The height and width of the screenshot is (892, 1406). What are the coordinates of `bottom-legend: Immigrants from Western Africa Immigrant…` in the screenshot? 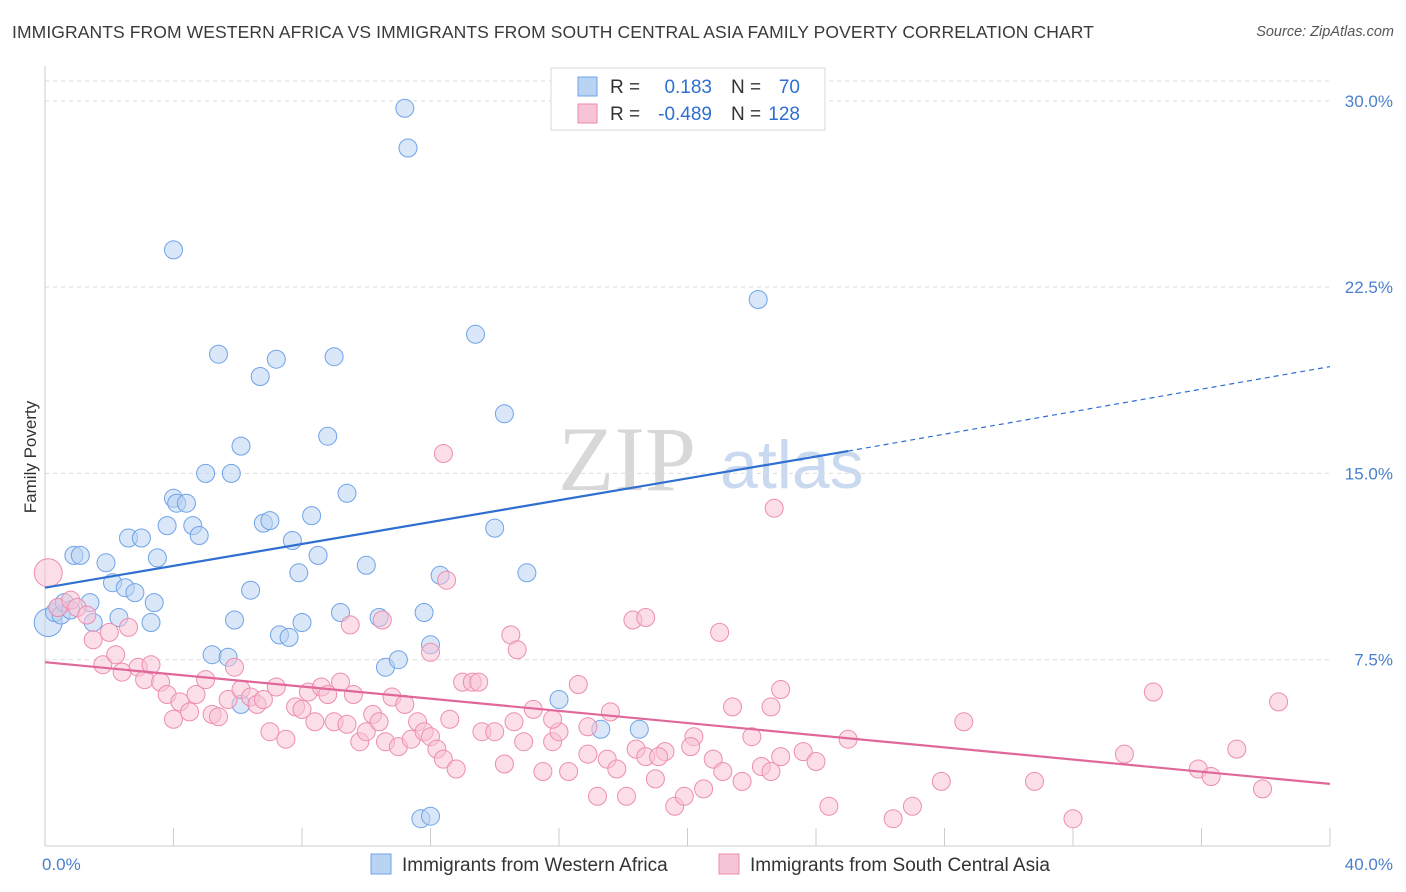 It's located at (710, 864).